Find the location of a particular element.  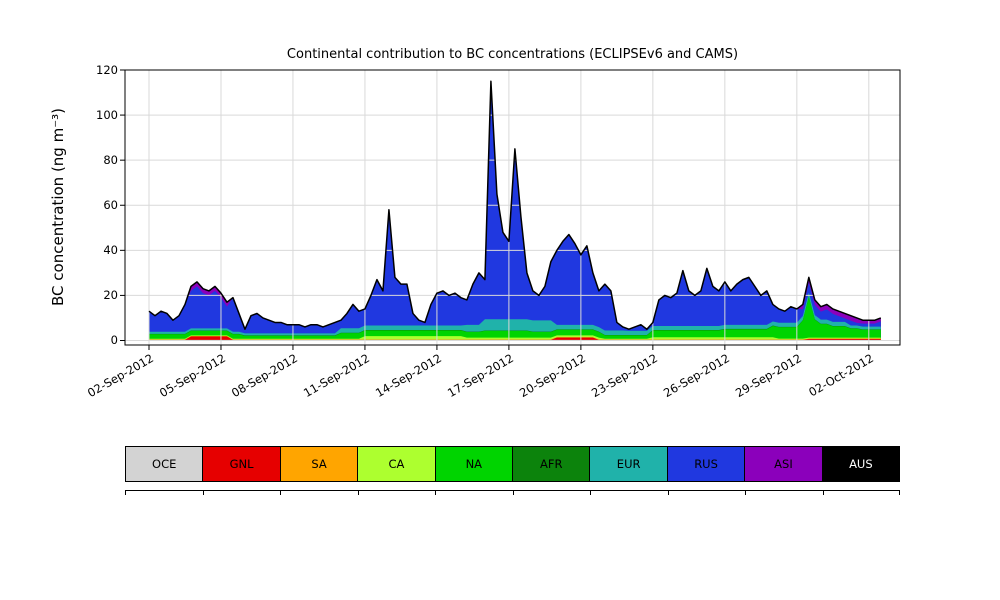

y-tick-label: 120 is located at coordinates (107, 70).